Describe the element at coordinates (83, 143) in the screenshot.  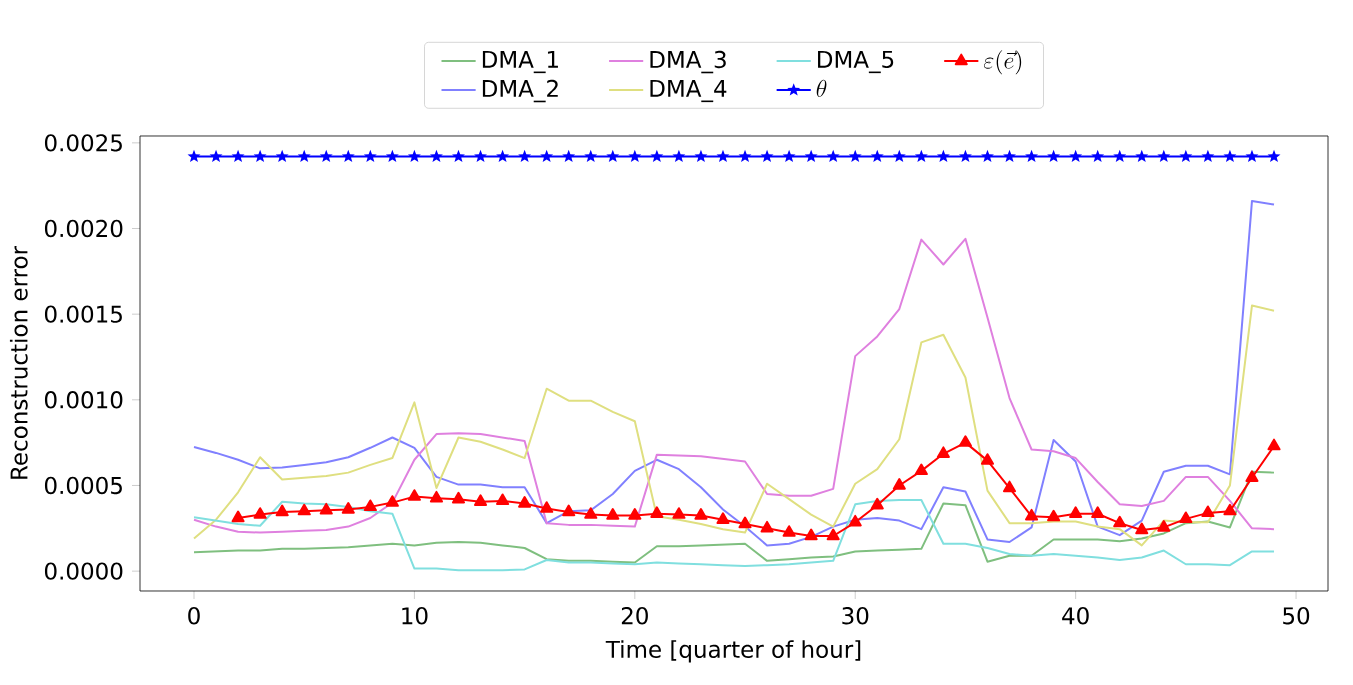
I see `y-tick-label: 0.0025` at that location.